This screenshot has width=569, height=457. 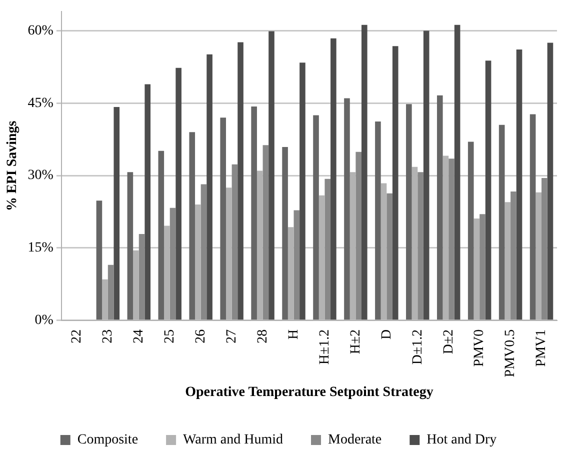 What do you see at coordinates (108, 336) in the screenshot?
I see `x-tick-label: 23` at bounding box center [108, 336].